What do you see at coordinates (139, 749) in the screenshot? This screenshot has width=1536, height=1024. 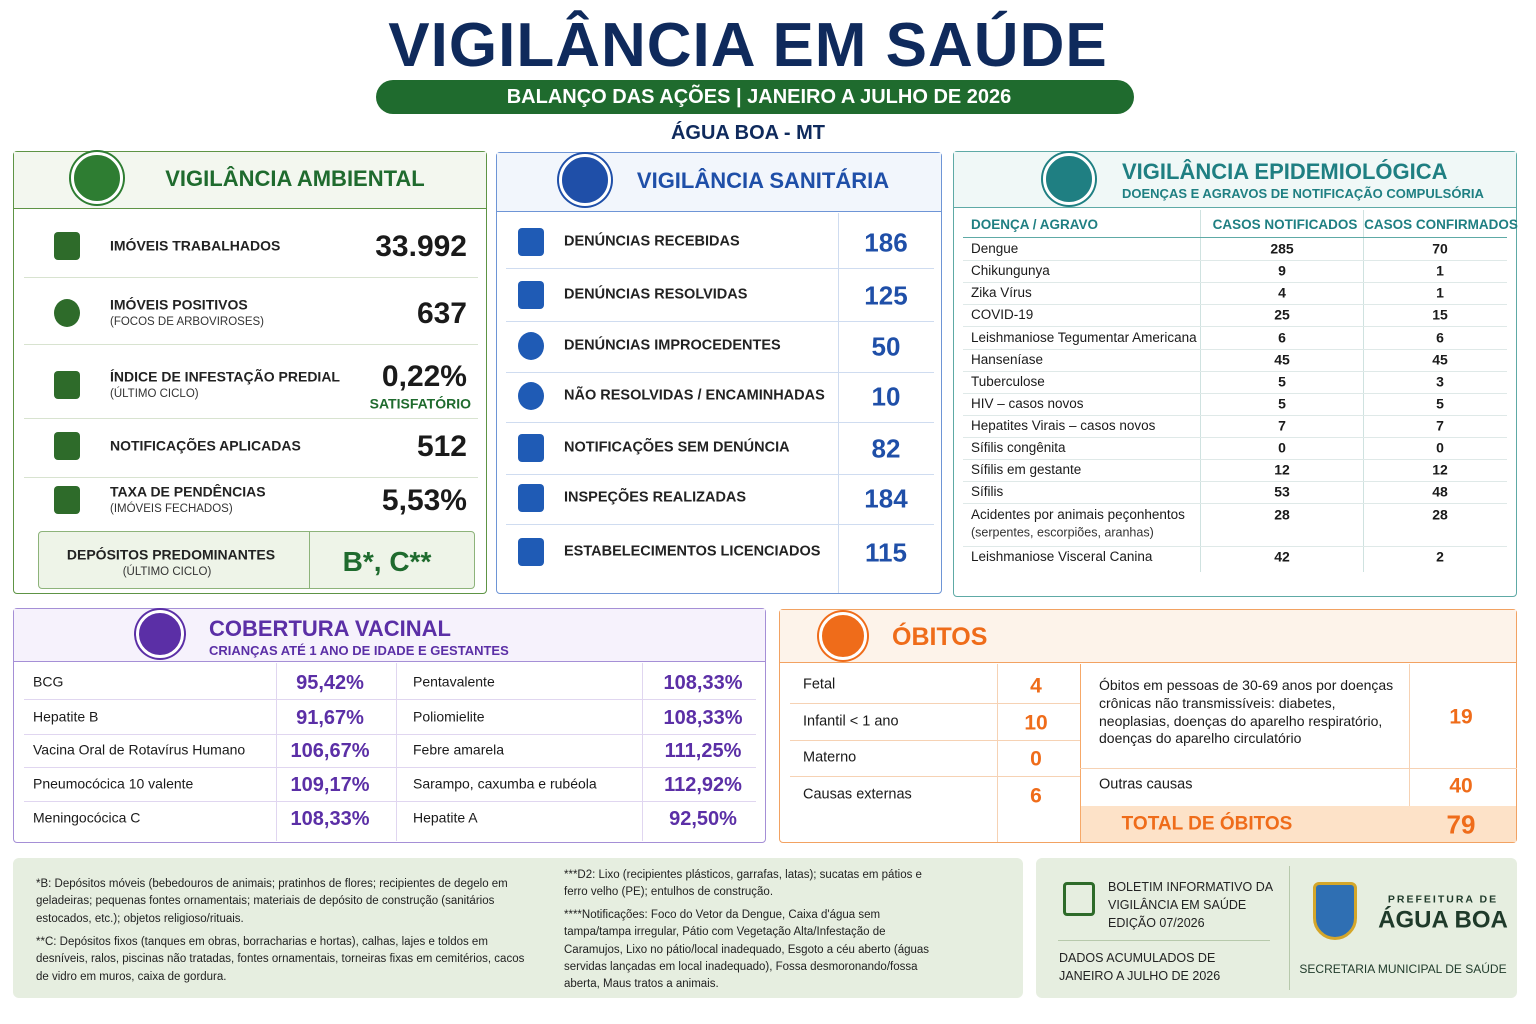 I see `vaccine-name: Vacina Oral de Rotavírus Humano` at bounding box center [139, 749].